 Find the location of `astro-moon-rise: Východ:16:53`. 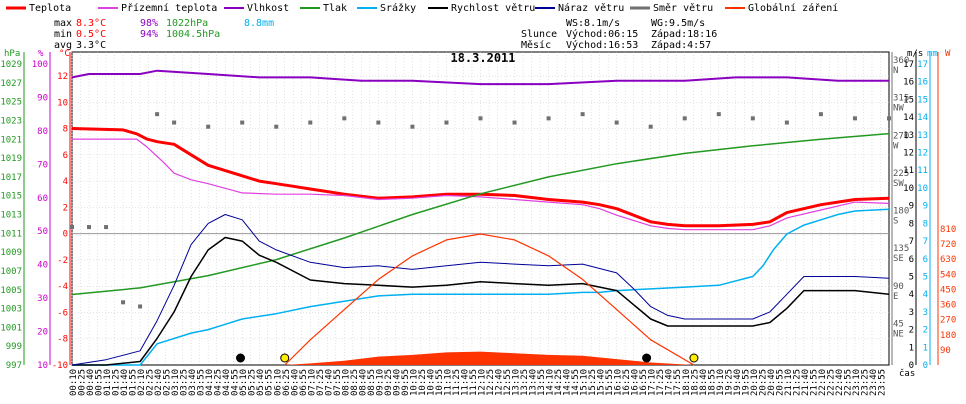

astro-moon-rise: Východ:16:53 is located at coordinates (602, 45).